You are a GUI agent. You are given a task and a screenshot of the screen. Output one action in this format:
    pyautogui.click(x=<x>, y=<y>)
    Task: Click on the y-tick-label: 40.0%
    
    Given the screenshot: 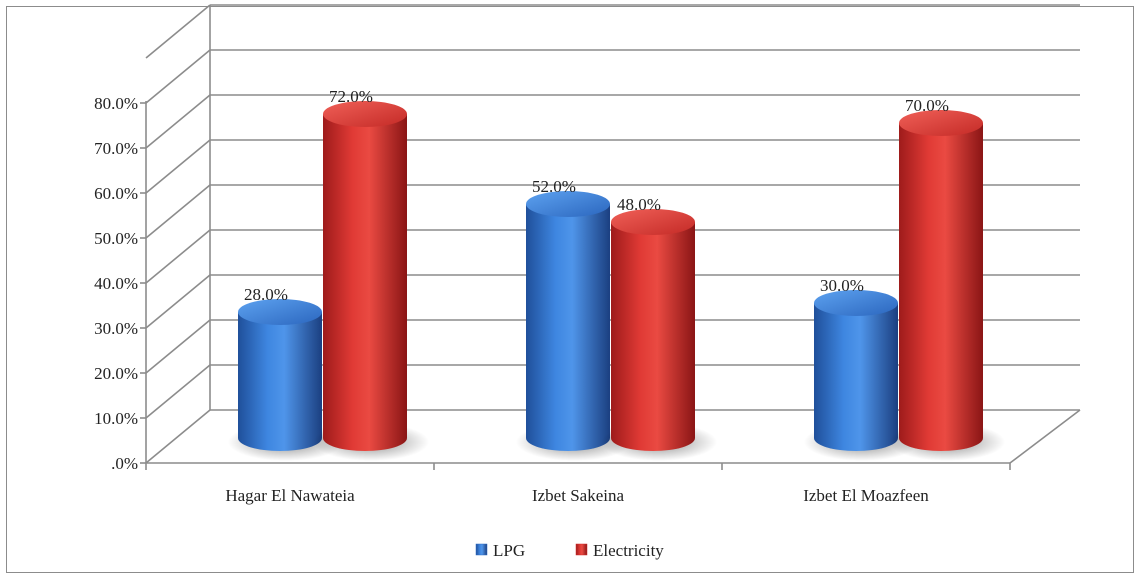 What is the action you would take?
    pyautogui.click(x=116, y=283)
    